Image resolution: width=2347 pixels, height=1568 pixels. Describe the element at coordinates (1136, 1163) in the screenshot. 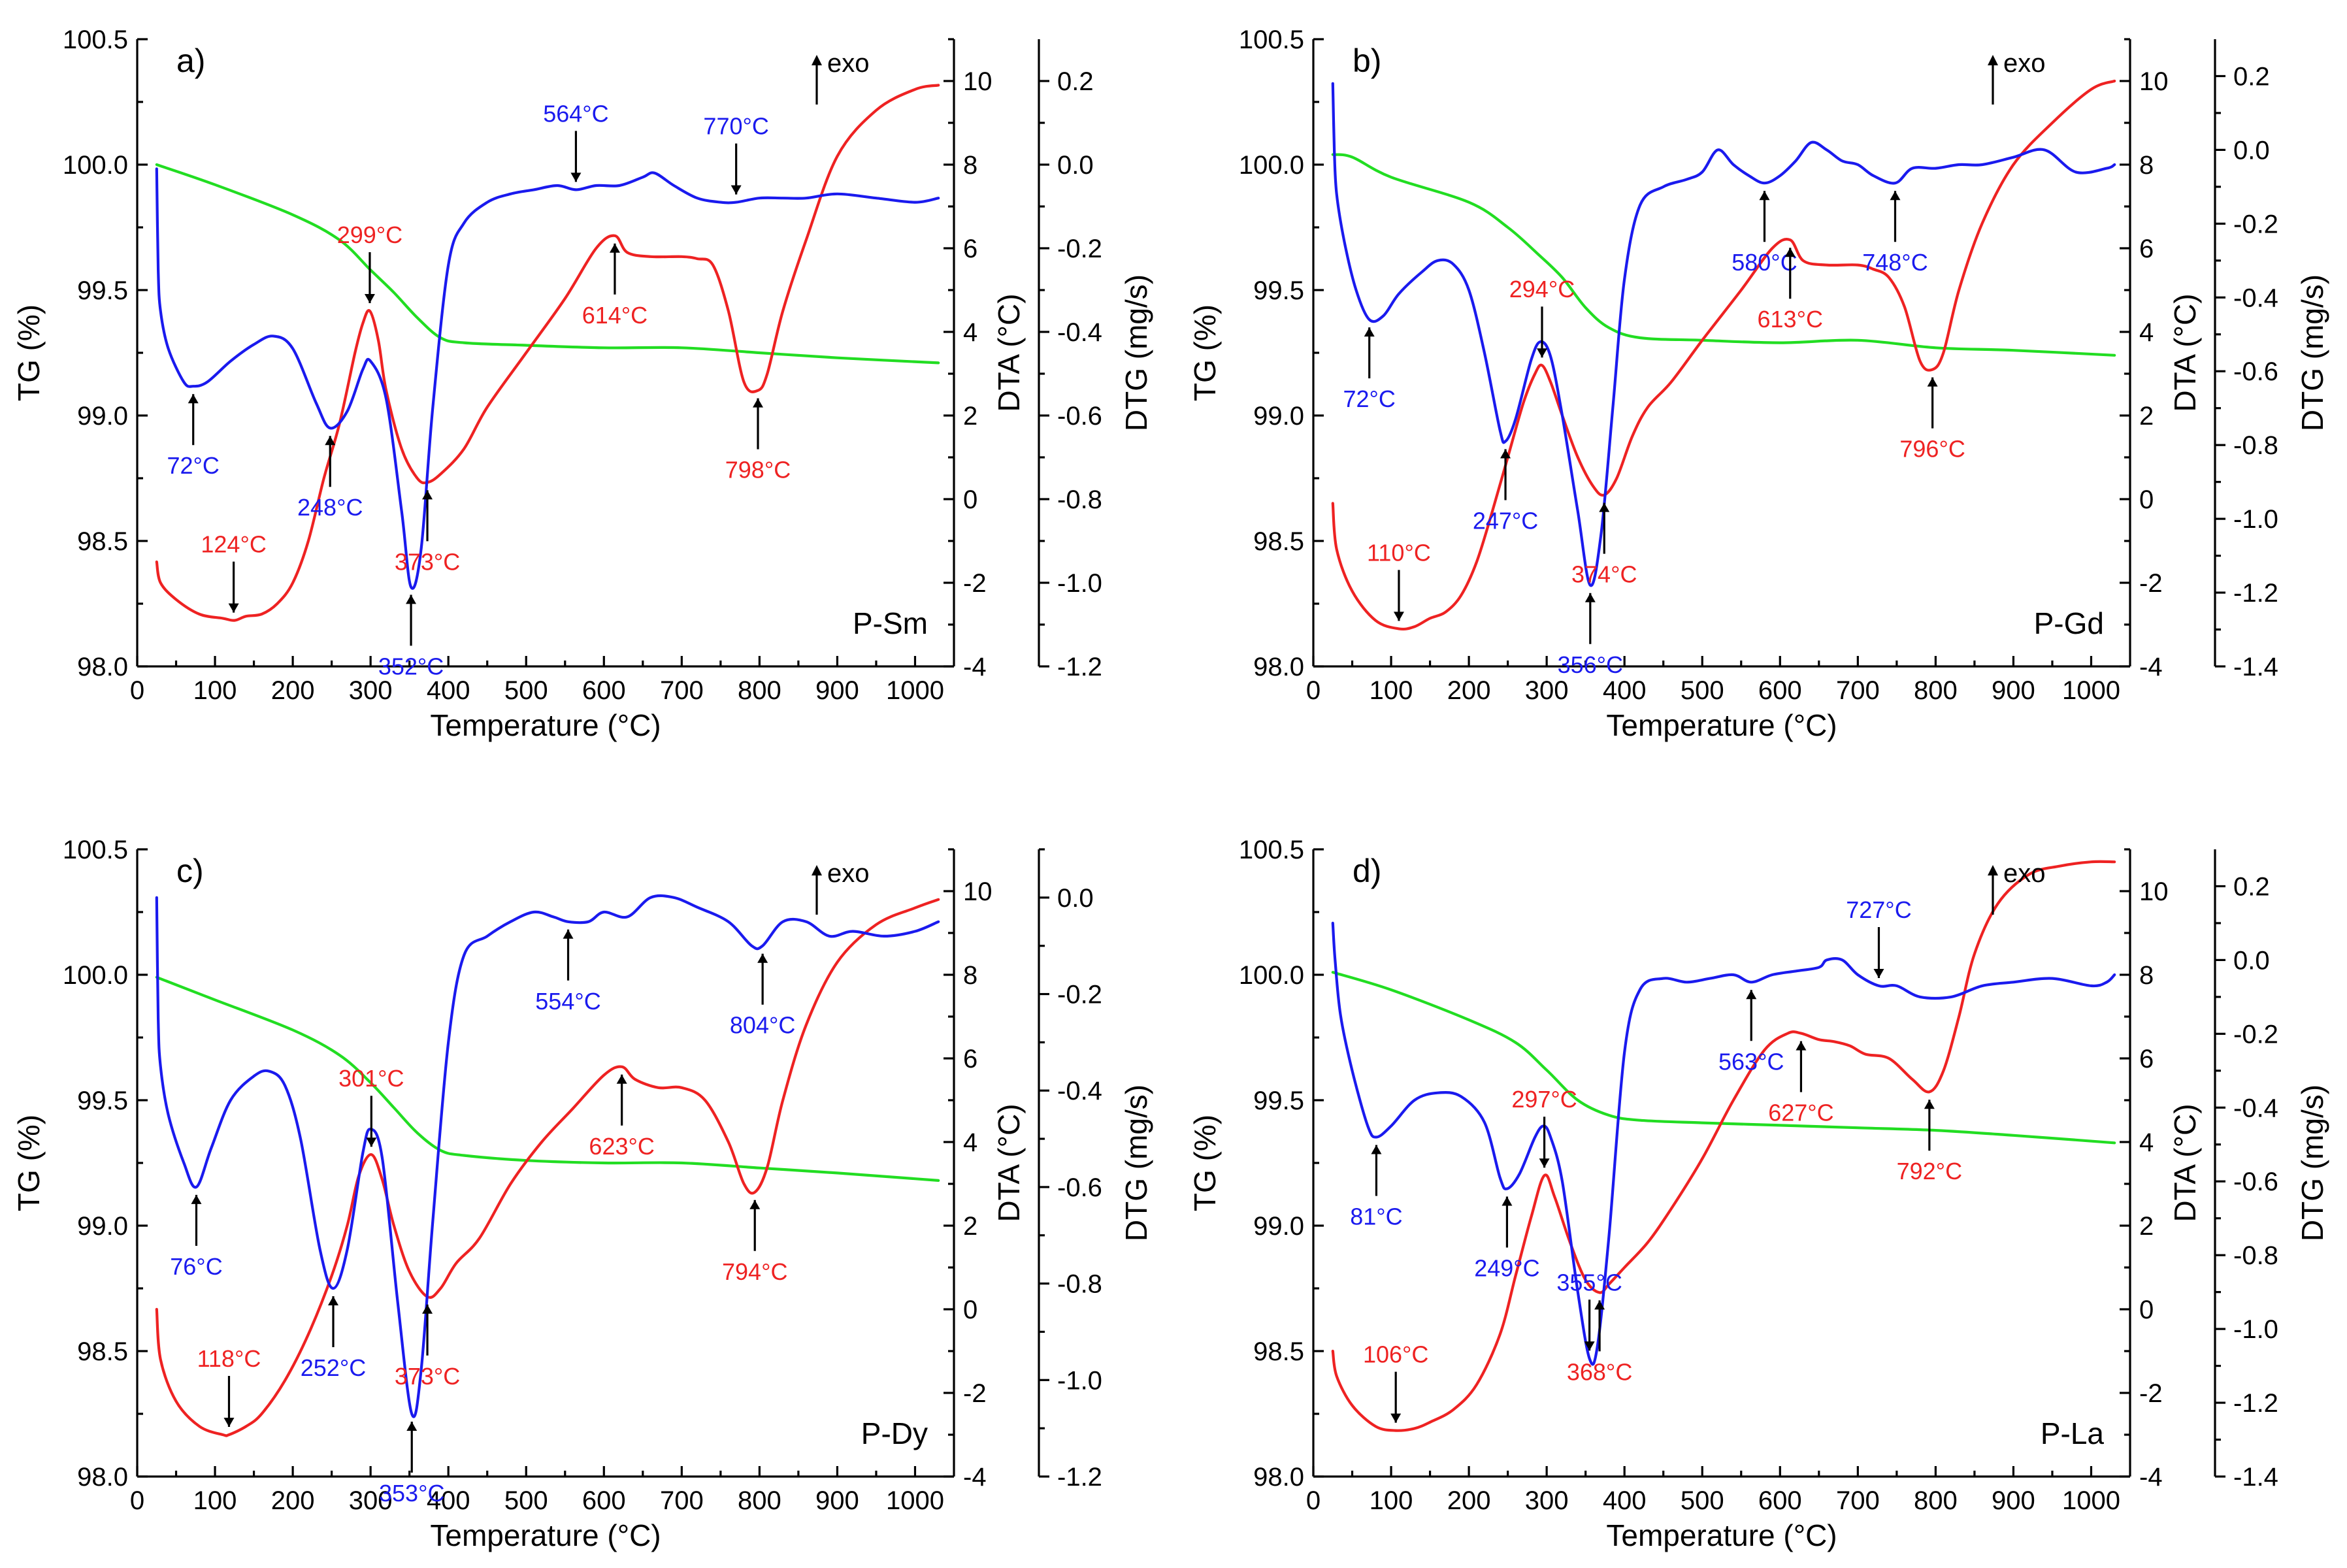

I see `dtg-axis-title: DTG (mg/s)` at that location.